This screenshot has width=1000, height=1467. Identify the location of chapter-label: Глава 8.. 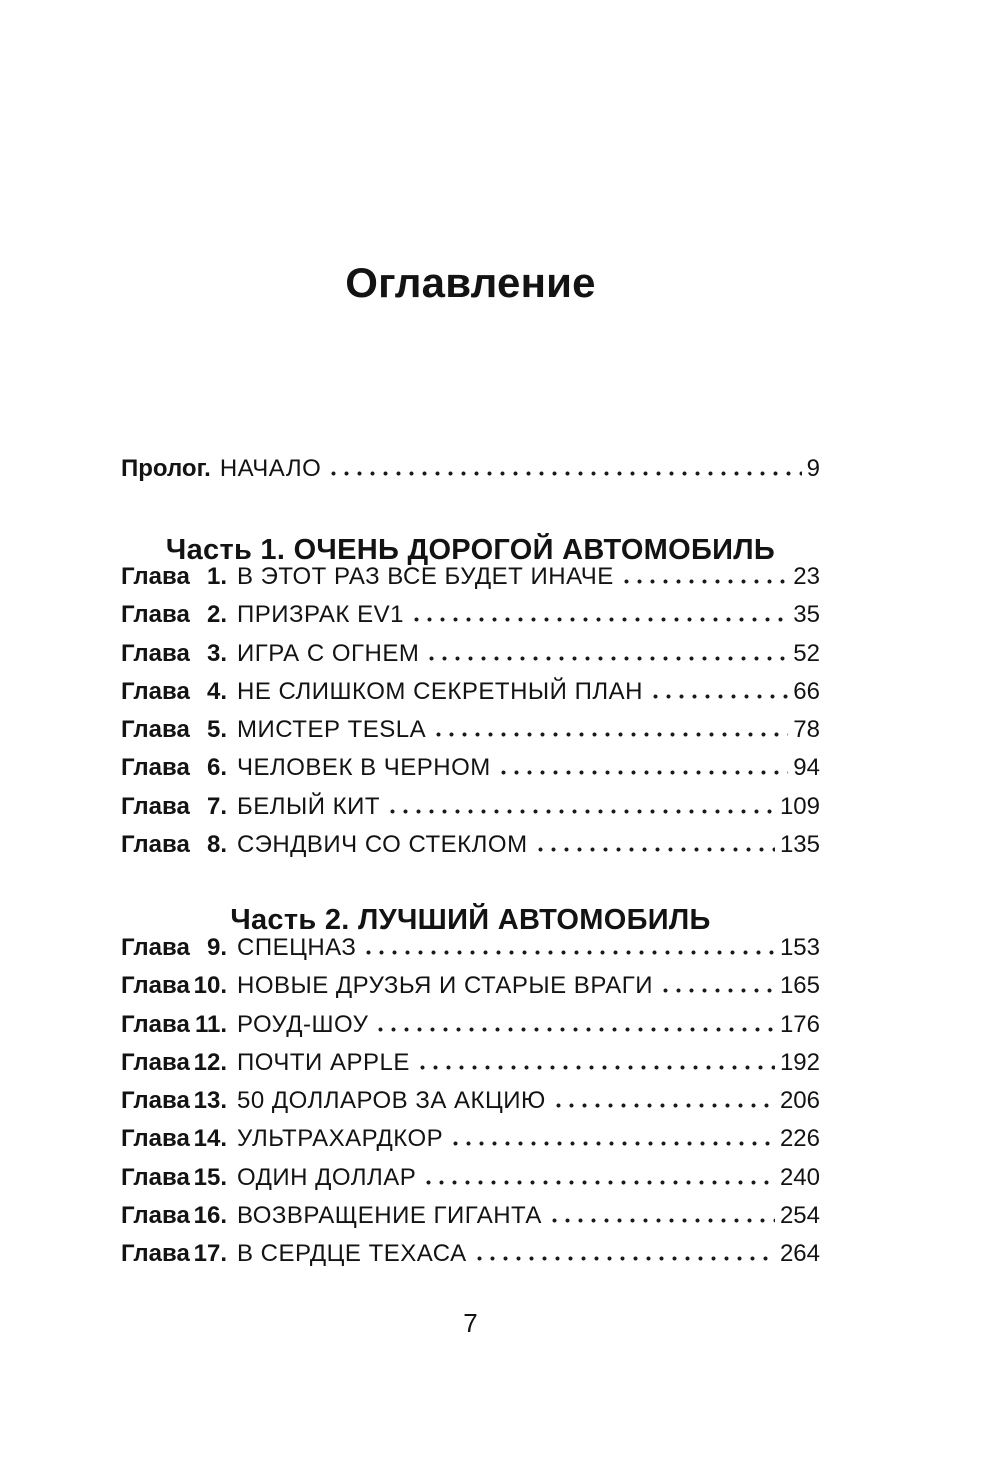
(174, 845).